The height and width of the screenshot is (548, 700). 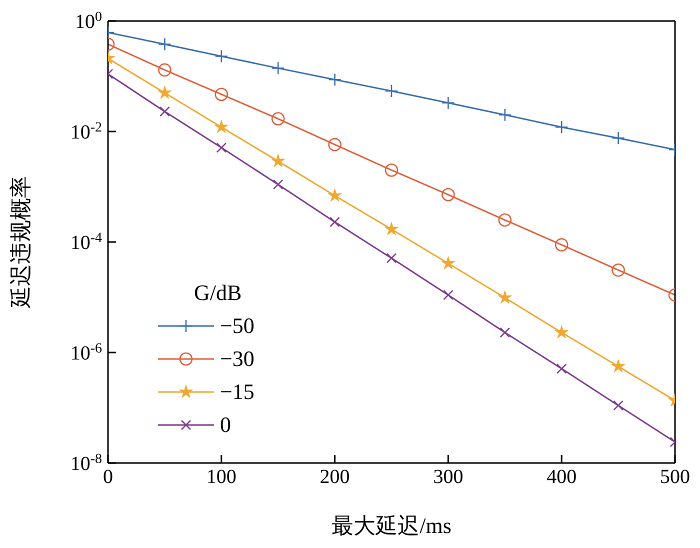 I want to click on y-axis-title: 延迟违规概率, so click(x=20, y=242).